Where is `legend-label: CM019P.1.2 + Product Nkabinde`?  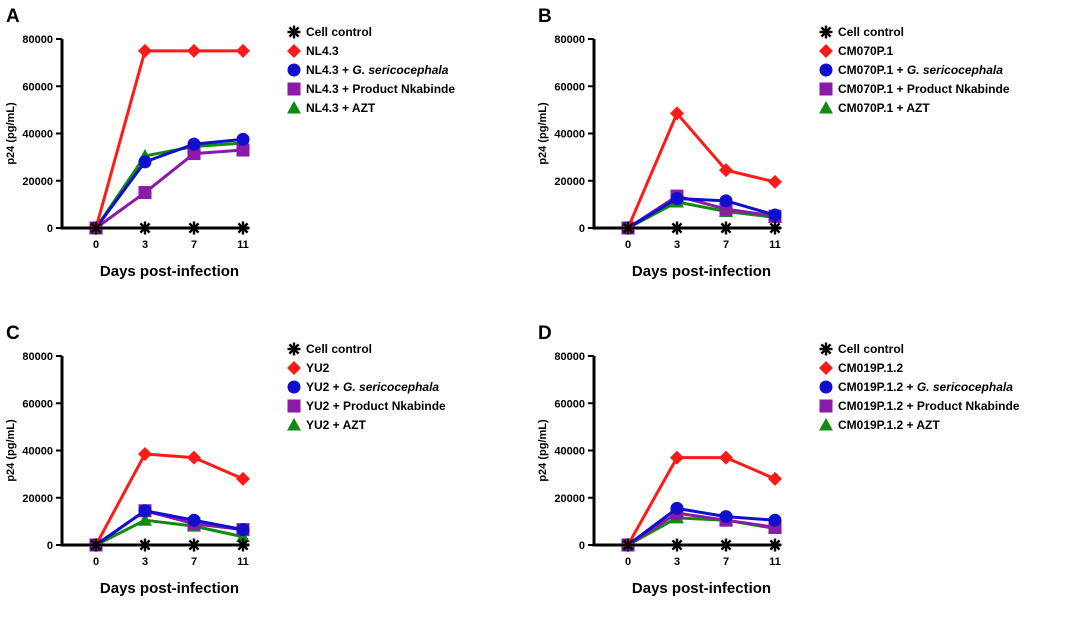 legend-label: CM019P.1.2 + Product Nkabinde is located at coordinates (929, 406).